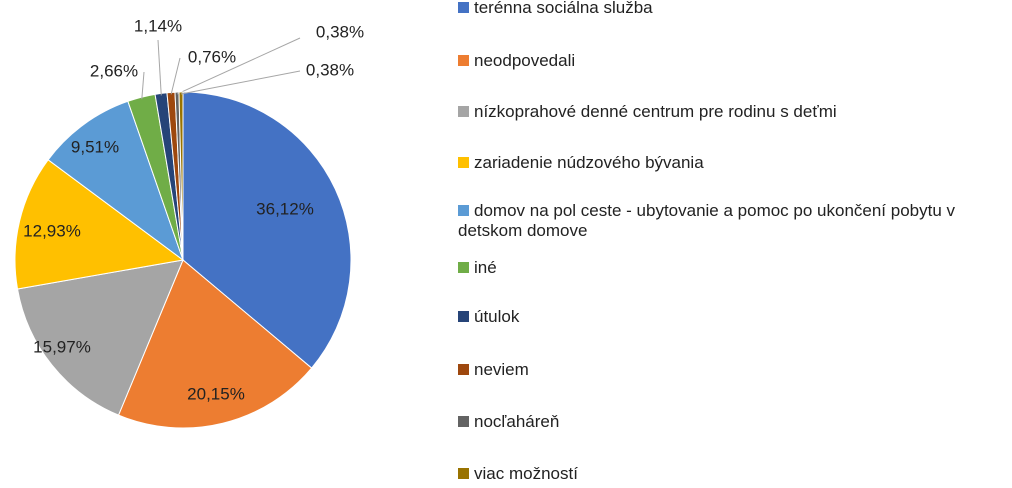 The width and height of the screenshot is (1012, 488). What do you see at coordinates (52, 230) in the screenshot?
I see `data-label: 12,93%` at bounding box center [52, 230].